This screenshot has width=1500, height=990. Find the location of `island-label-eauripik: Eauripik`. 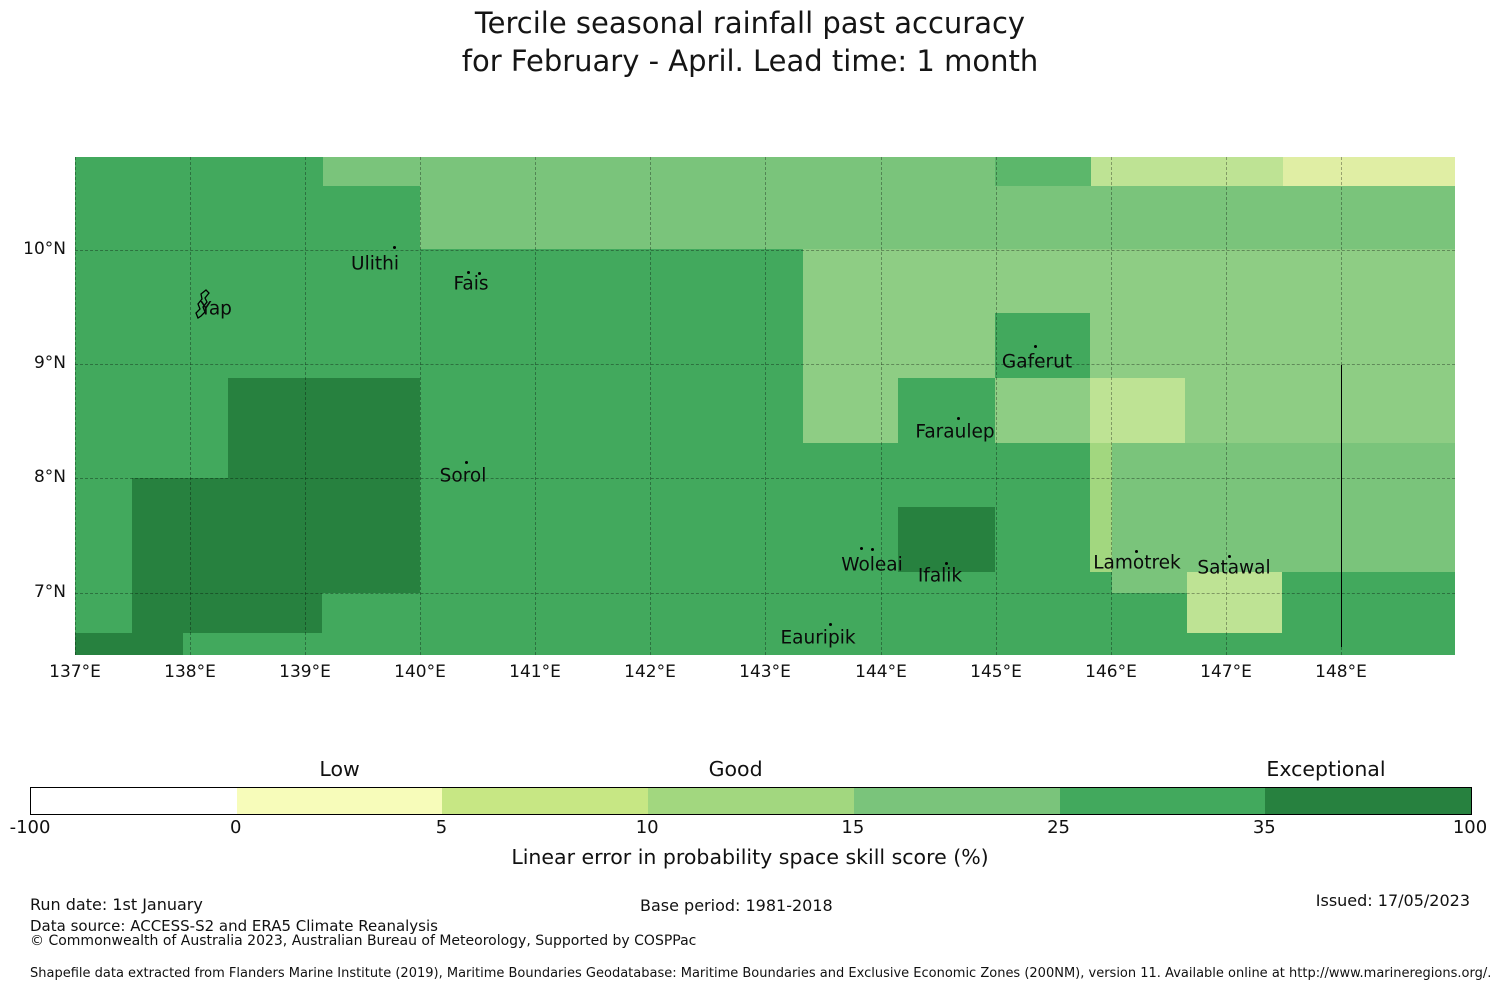

island-label-eauripik: Eauripik is located at coordinates (818, 638).